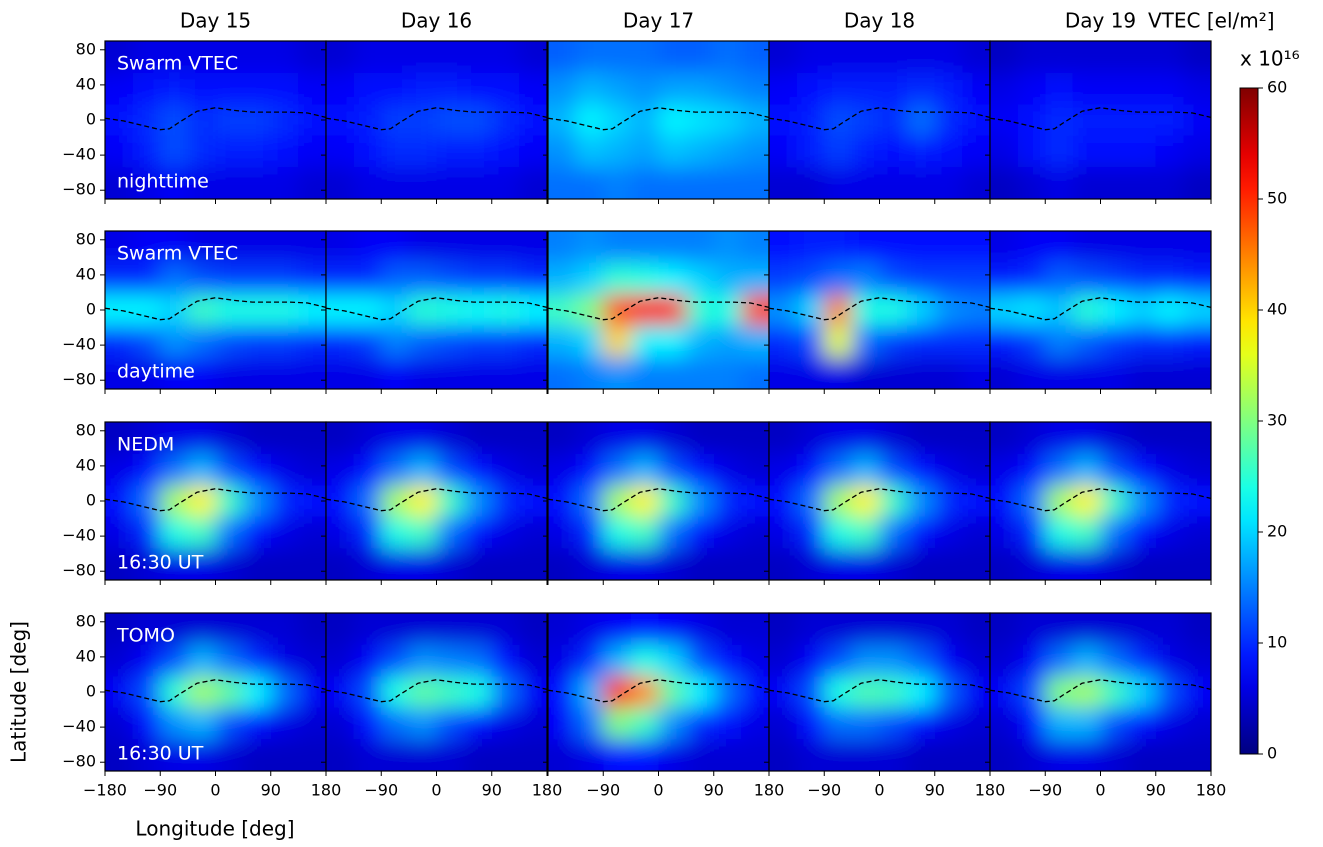  I want to click on colorbar-label: VTEC [el/m²], so click(1211, 21).